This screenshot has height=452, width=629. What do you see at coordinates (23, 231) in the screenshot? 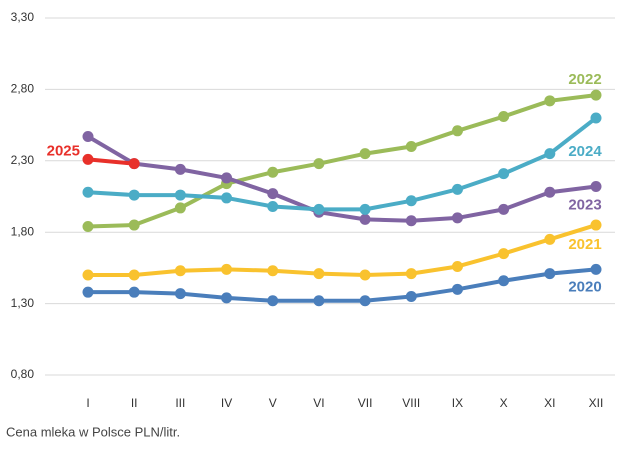
I see `y-tick-label: 1,80` at bounding box center [23, 231].